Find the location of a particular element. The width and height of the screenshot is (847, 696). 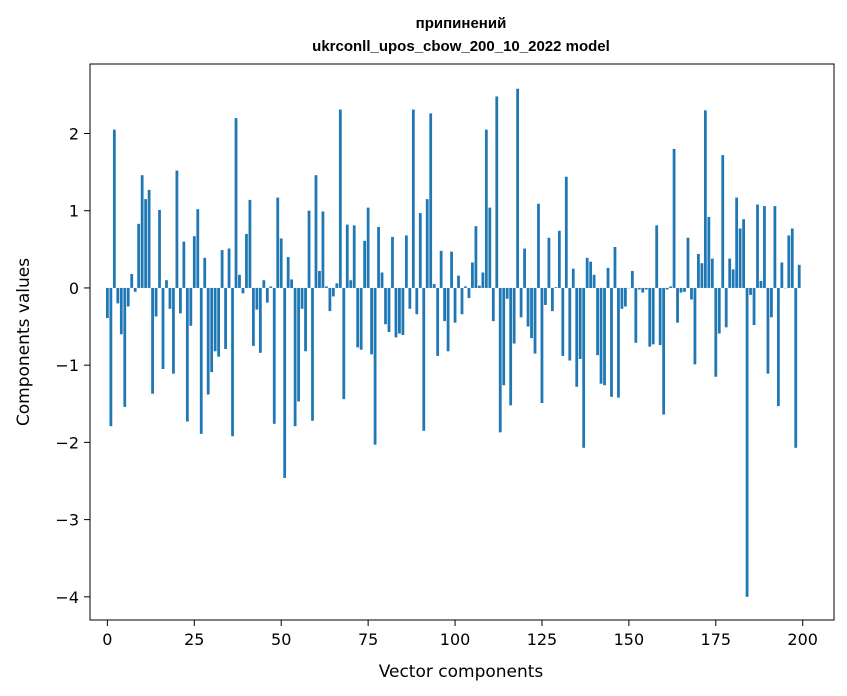

x-tick-label: 25 is located at coordinates (194, 639).